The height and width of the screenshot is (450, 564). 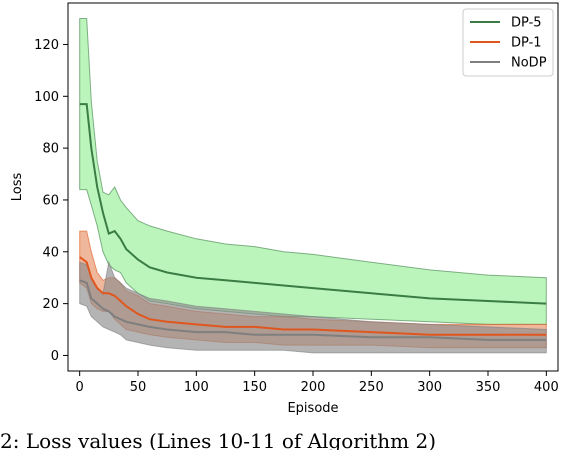 I want to click on y-tick-label: 0, so click(x=55, y=356).